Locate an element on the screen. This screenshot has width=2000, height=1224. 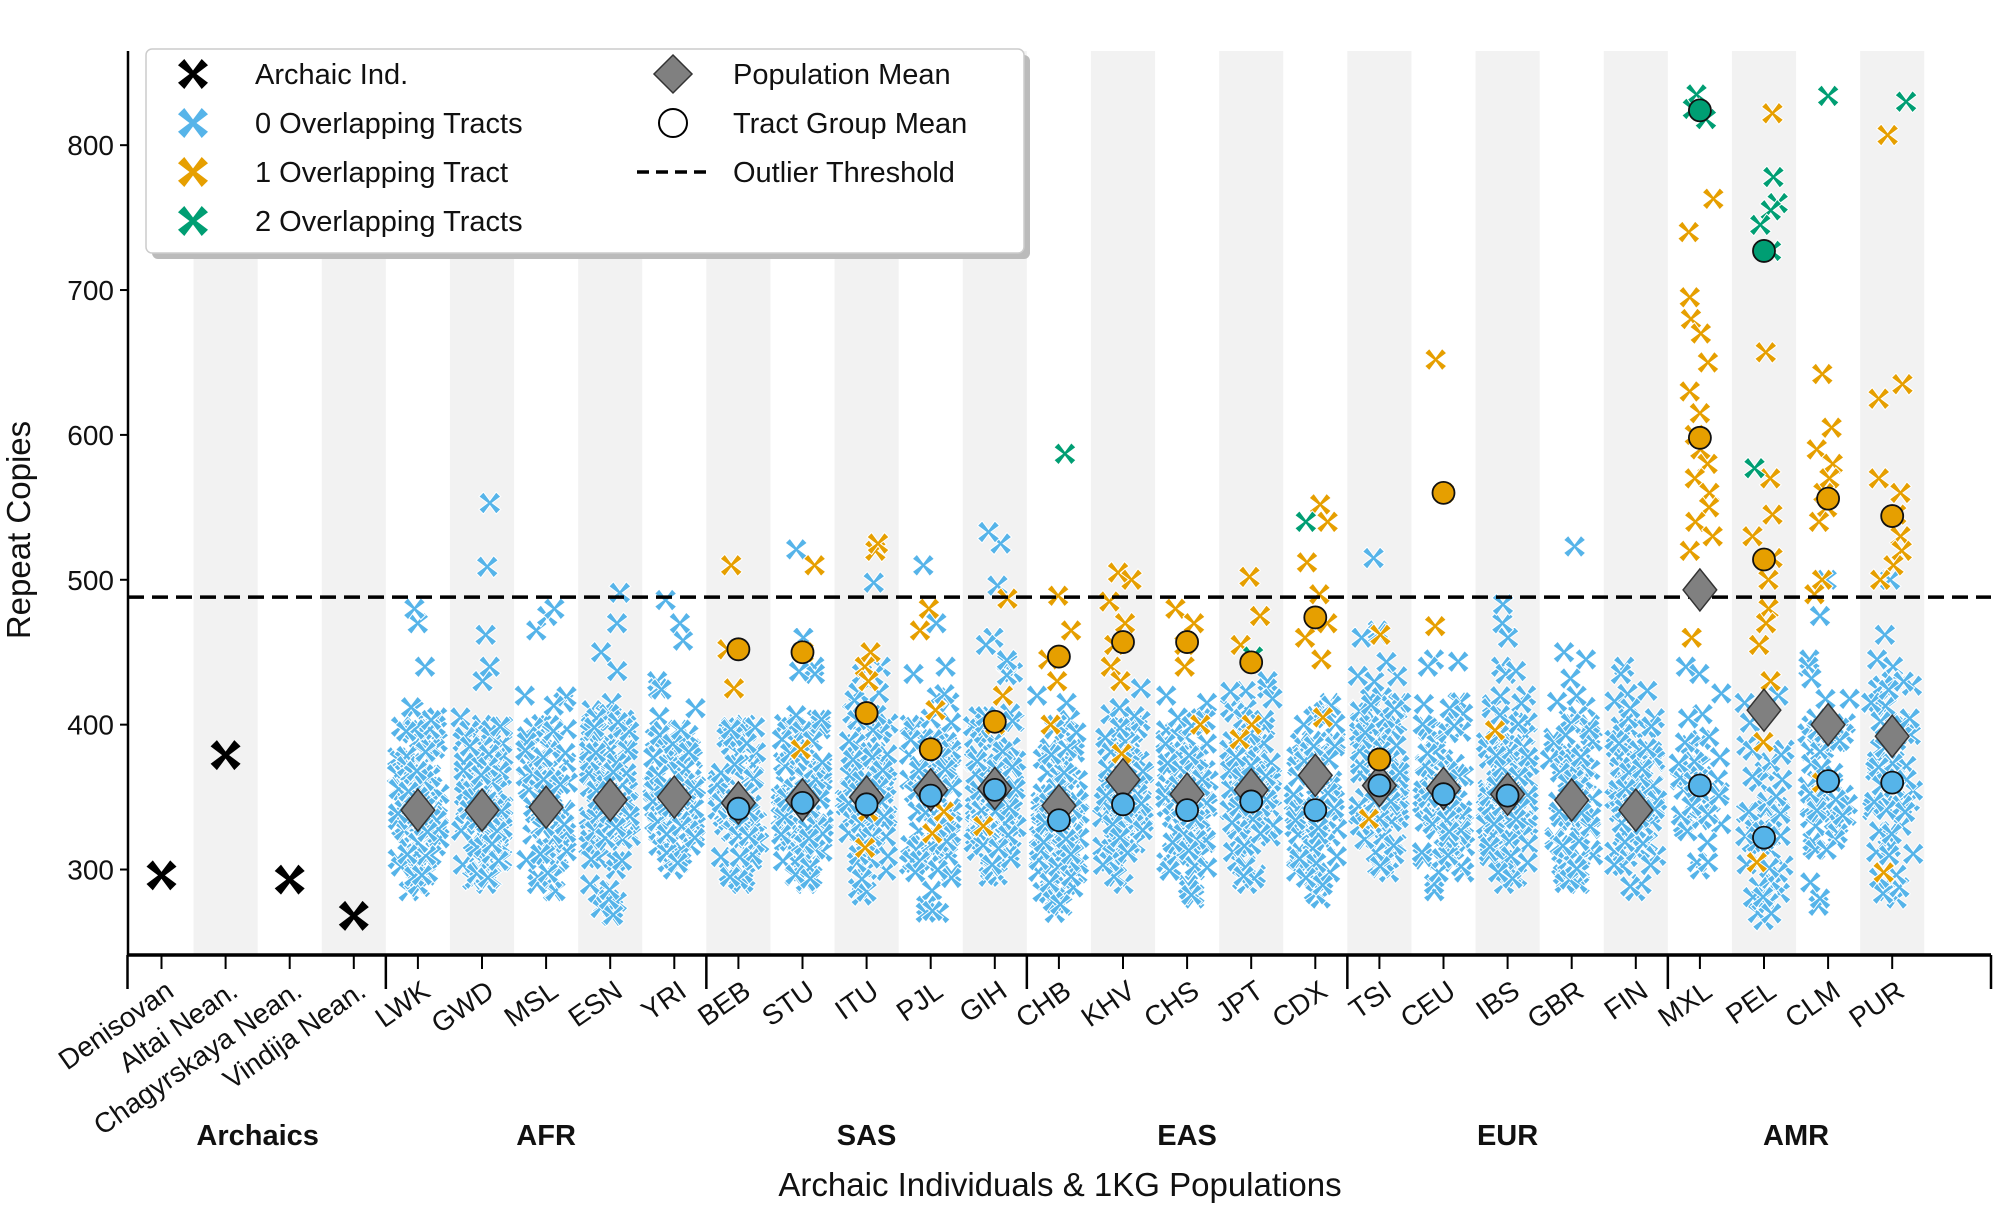
tract1-point-TSI is located at coordinates (1369, 819).